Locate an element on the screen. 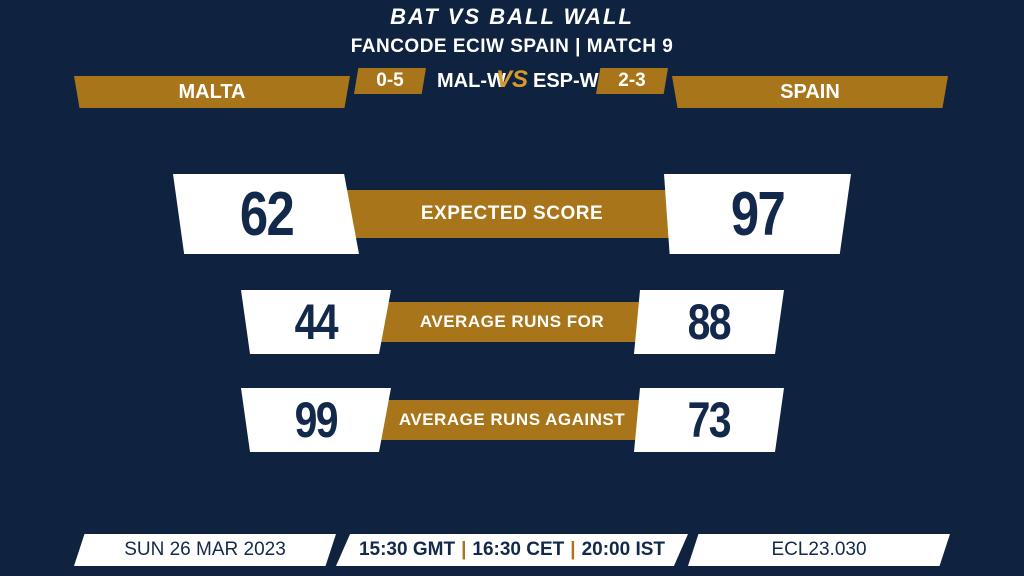  stat-right-expected-score: 97 is located at coordinates (757, 214).